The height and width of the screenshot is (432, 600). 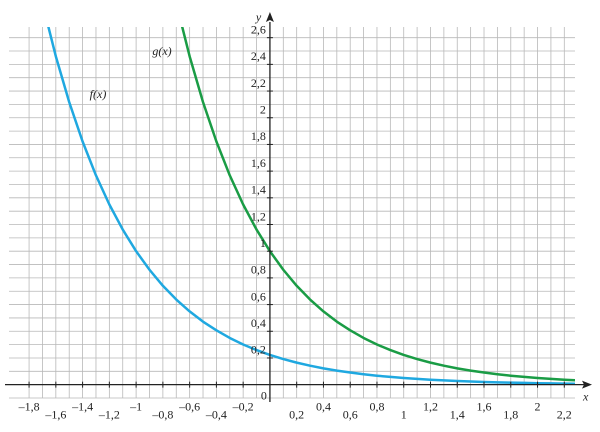 I want to click on y-tick-label: 1,6, so click(x=258, y=163).